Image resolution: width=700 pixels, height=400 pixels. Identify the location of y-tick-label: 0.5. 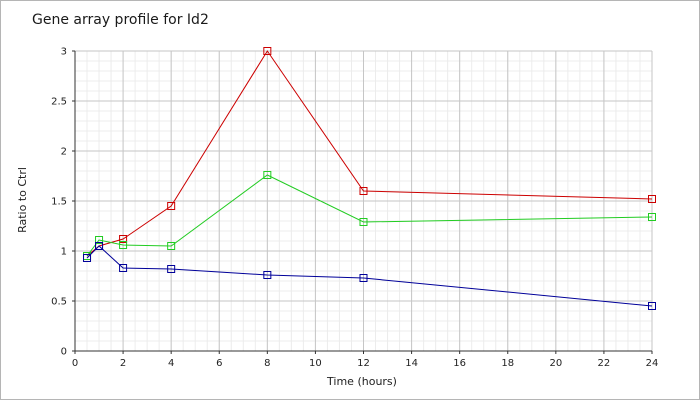
(59, 302).